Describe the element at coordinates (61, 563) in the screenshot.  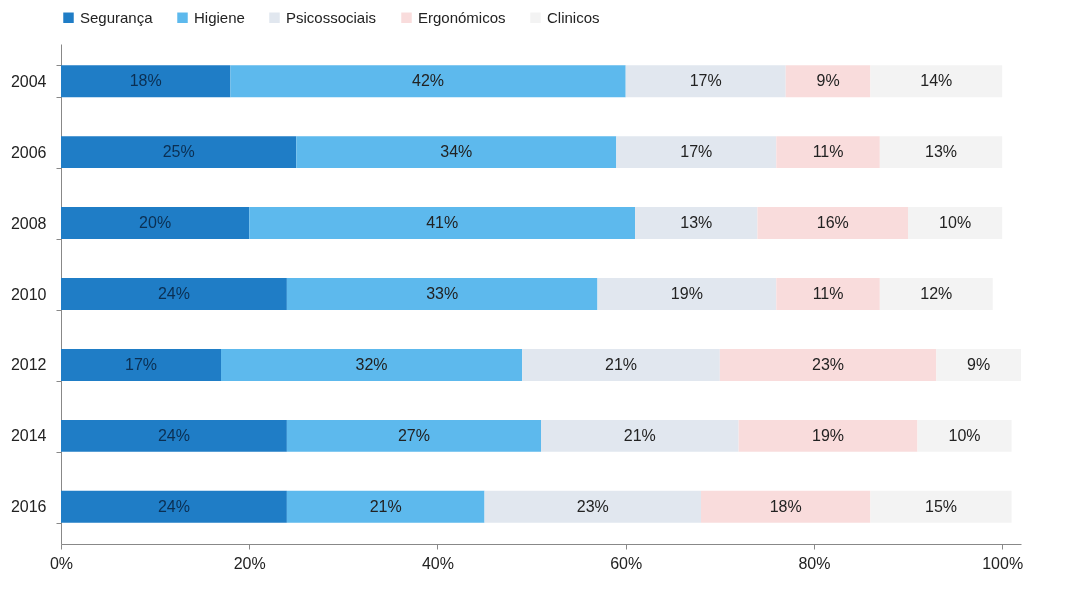
I see `x-tick-label: 0%` at that location.